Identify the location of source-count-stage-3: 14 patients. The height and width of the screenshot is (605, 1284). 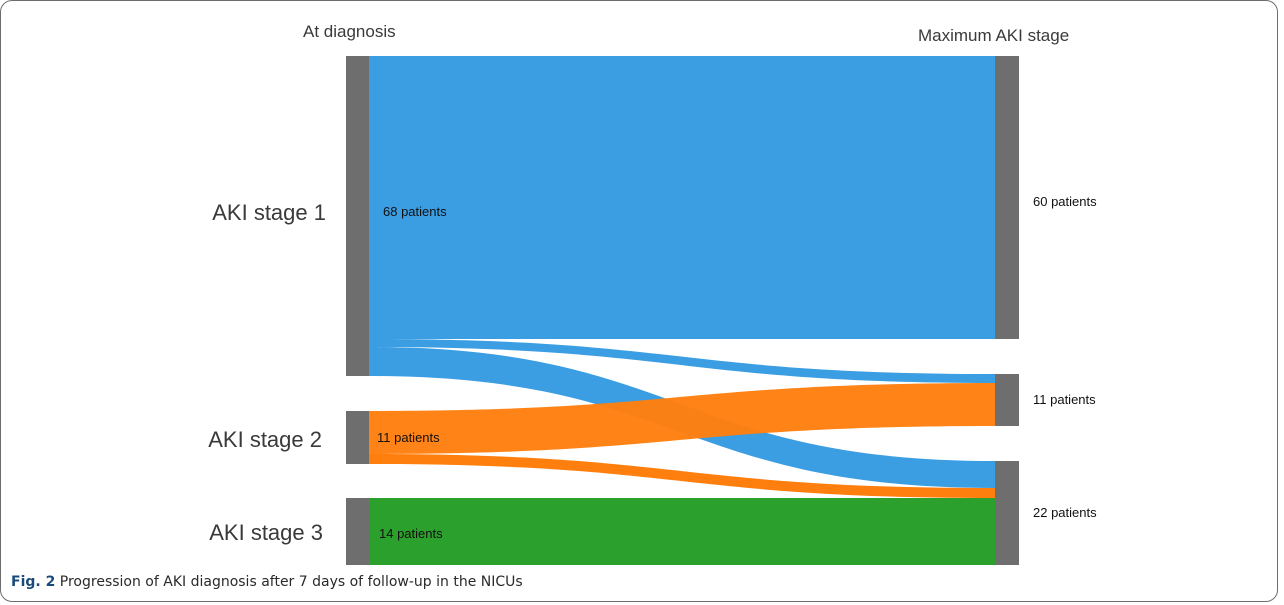
(411, 533).